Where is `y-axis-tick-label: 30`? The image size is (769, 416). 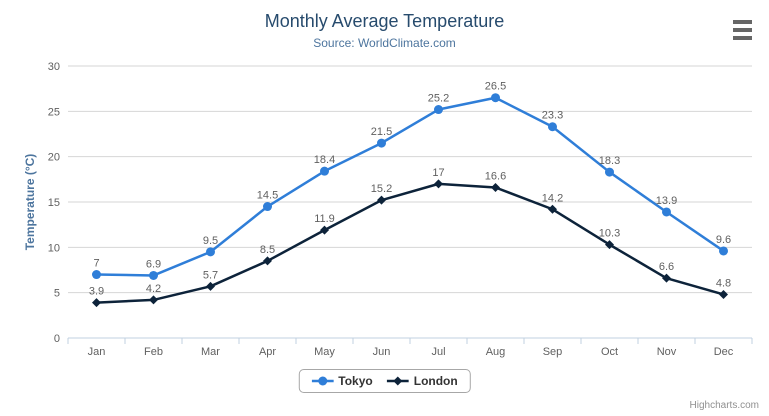 y-axis-tick-label: 30 is located at coordinates (54, 67).